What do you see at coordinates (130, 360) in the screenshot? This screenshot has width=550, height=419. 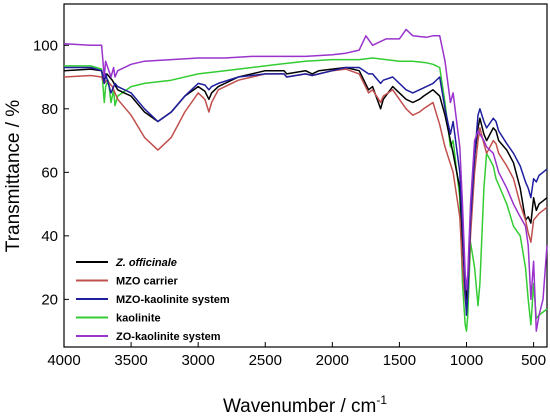 I see `x-tick-label: 3500` at bounding box center [130, 360].